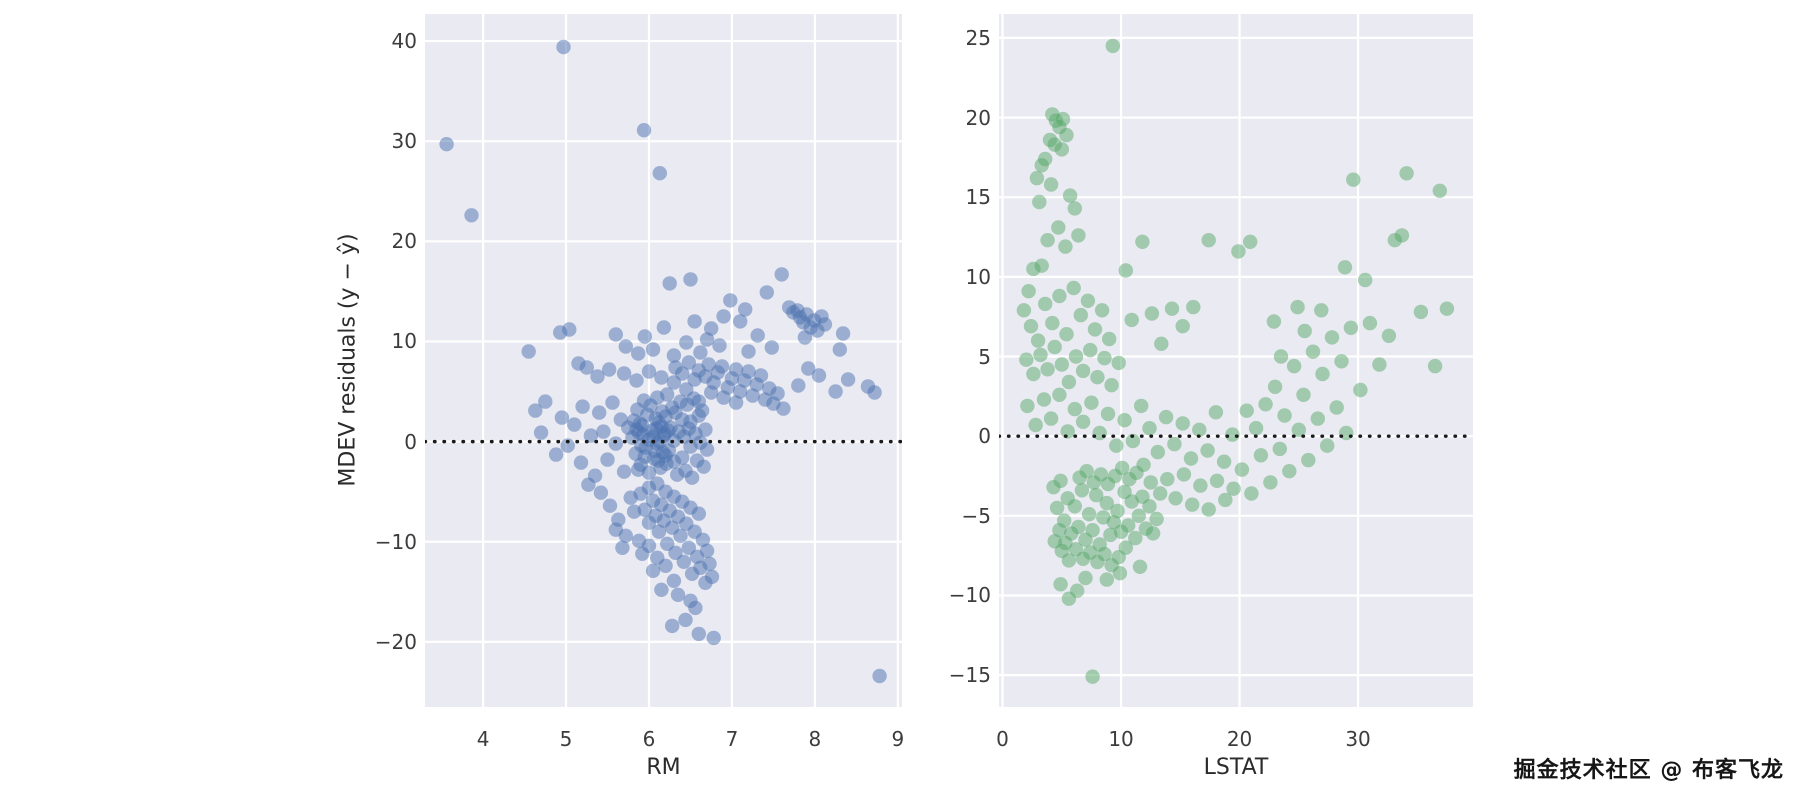 The image size is (1800, 785). I want to click on x-tick-label: 9, so click(898, 739).